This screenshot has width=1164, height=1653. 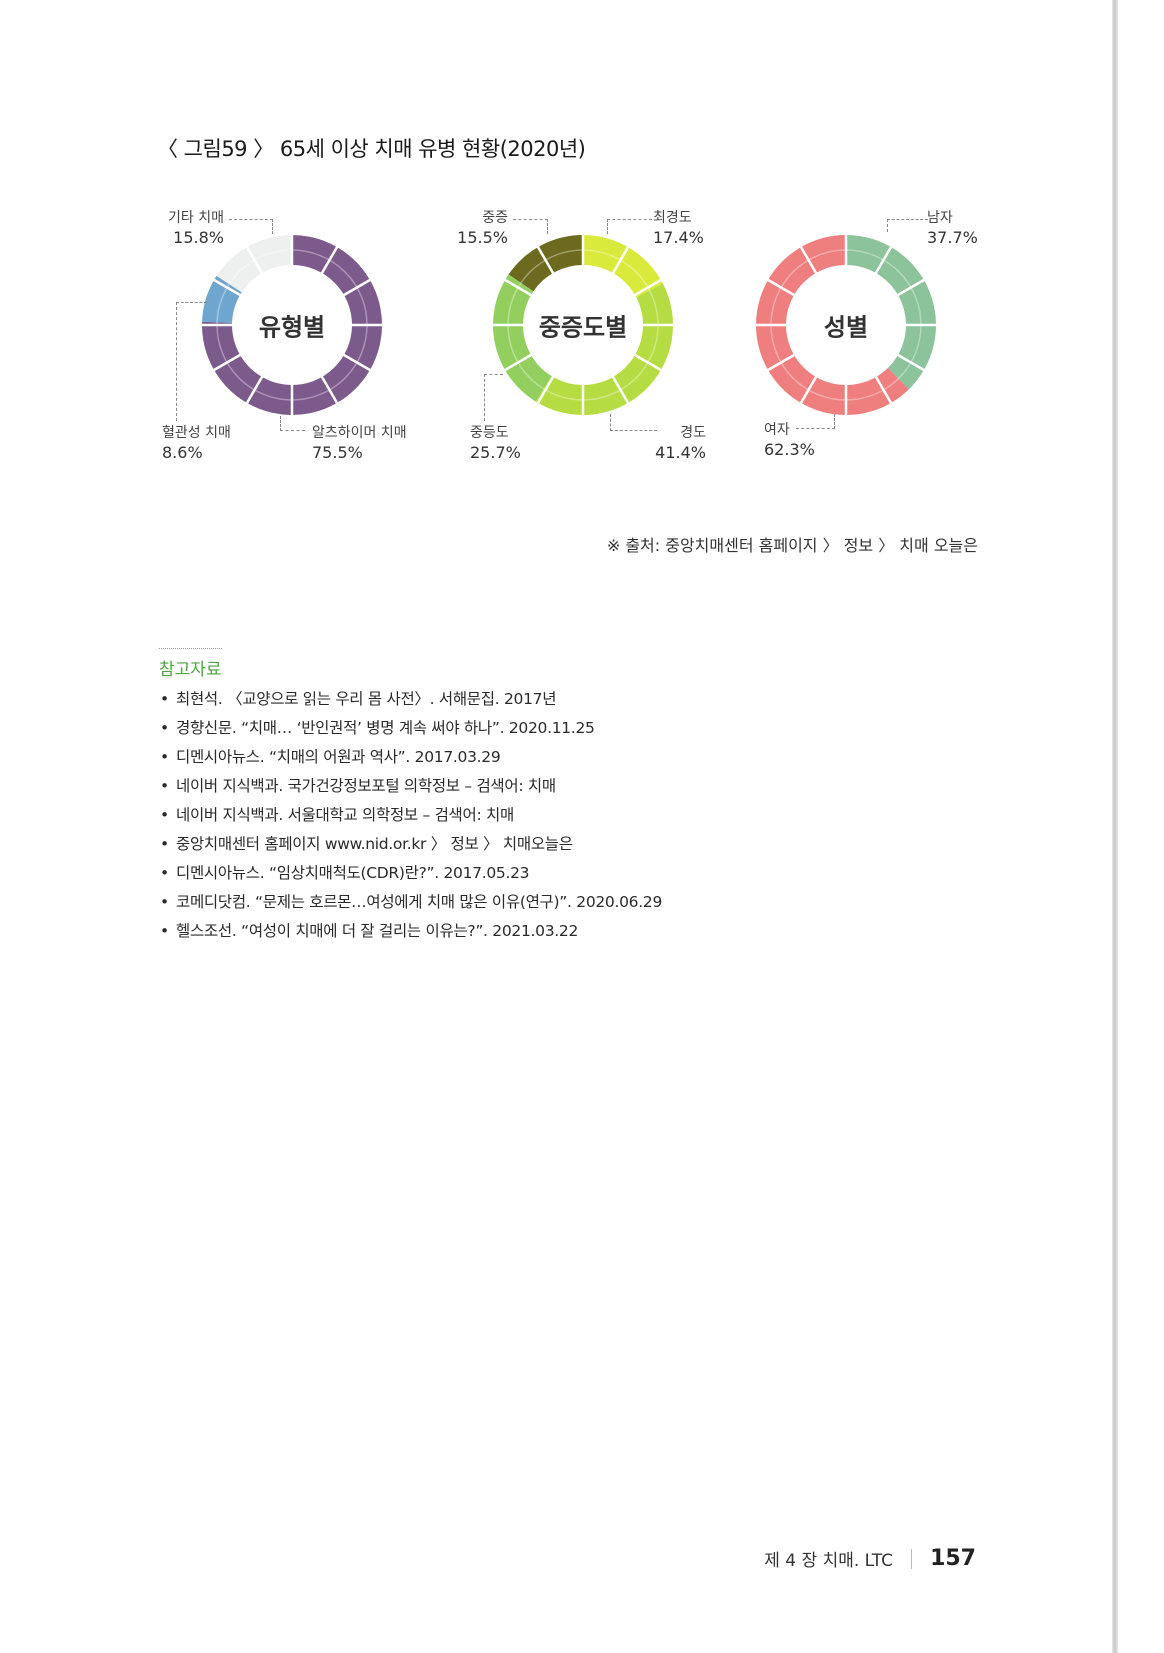 What do you see at coordinates (792, 545) in the screenshot?
I see `source-note: ※ 출처: 중앙치매센터 홈페이지 〉 정보 〉 치매 오늘은` at bounding box center [792, 545].